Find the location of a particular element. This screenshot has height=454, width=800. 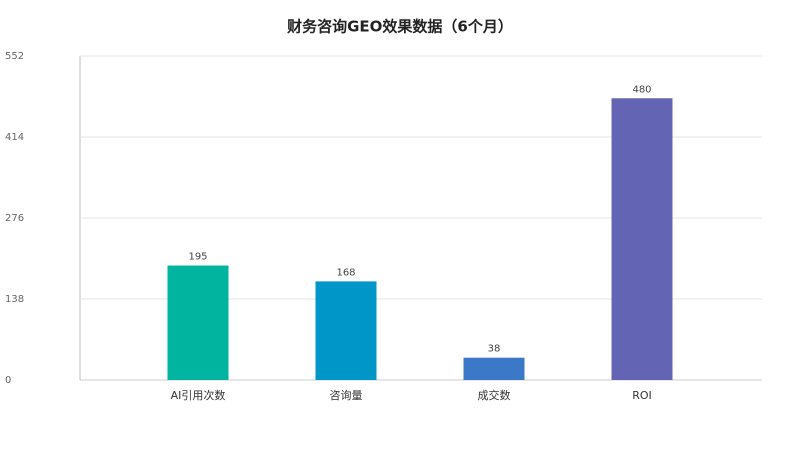

value-label: 168 is located at coordinates (345, 272).